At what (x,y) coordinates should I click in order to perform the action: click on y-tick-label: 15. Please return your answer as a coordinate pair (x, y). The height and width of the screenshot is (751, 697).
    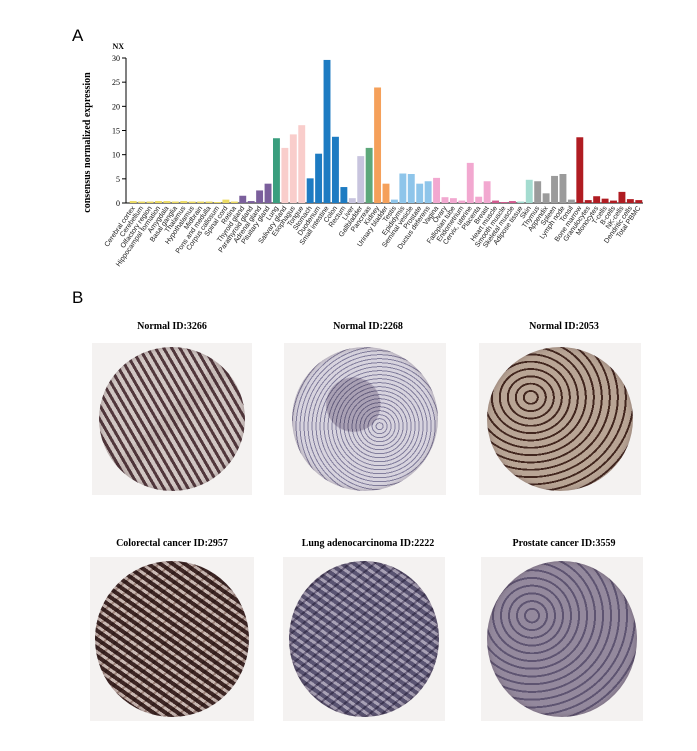
    Looking at the image, I should click on (116, 131).